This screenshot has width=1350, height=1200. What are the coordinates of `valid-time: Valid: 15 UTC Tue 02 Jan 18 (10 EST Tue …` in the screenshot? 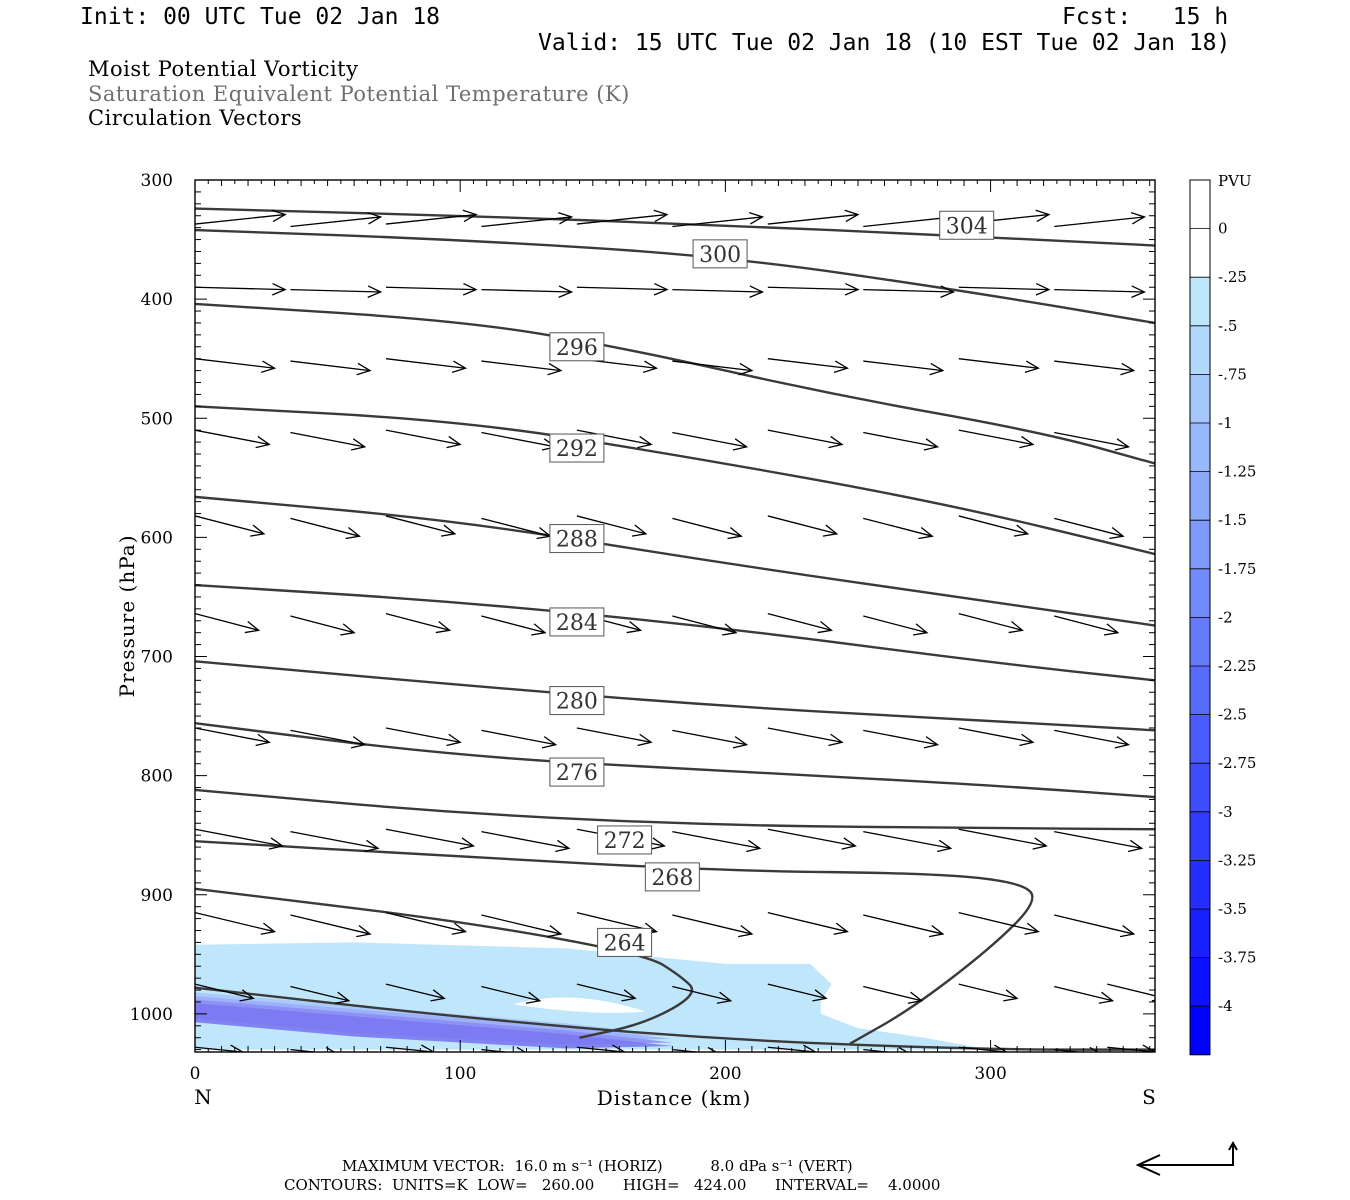 It's located at (884, 43).